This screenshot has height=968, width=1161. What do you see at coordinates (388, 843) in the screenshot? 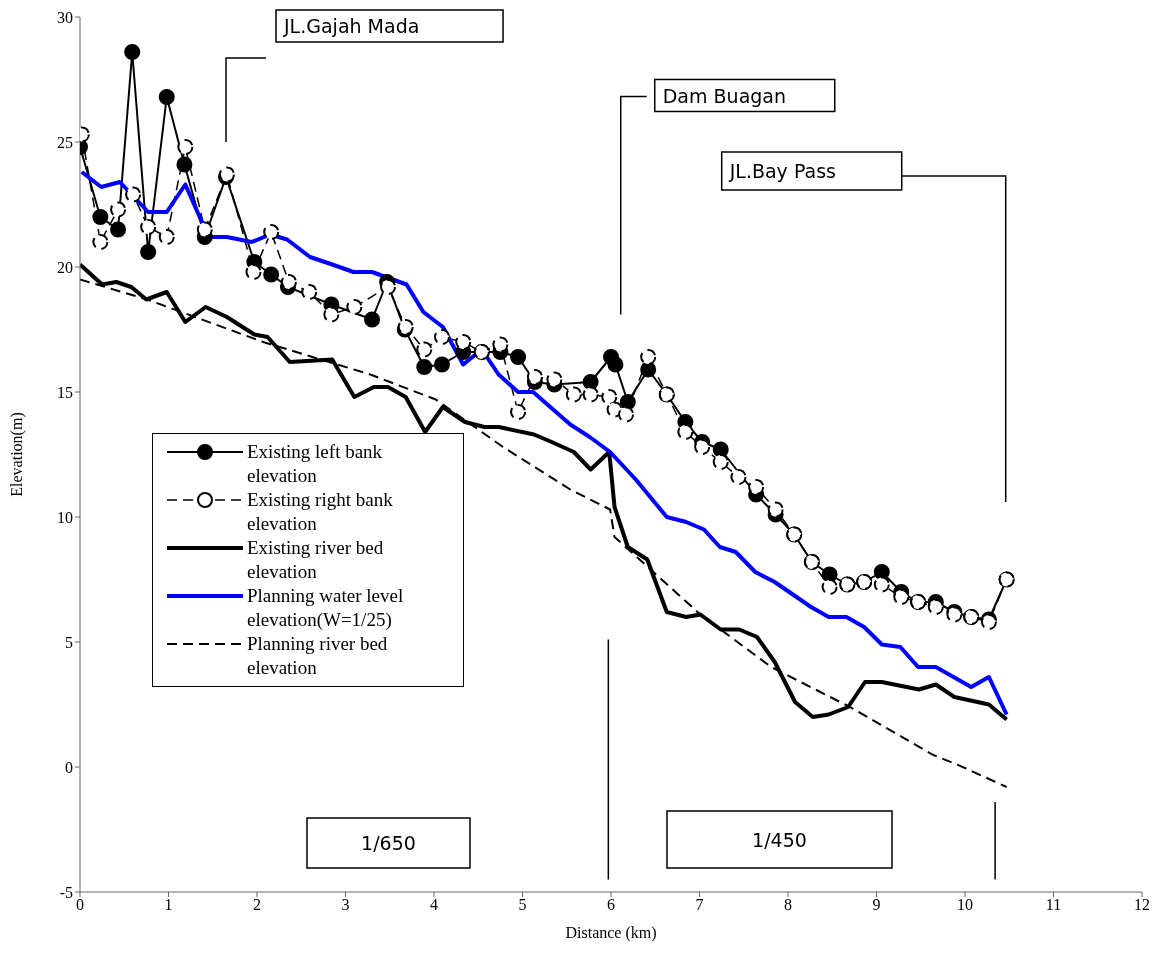
I see `annotation: 1/650` at bounding box center [388, 843].